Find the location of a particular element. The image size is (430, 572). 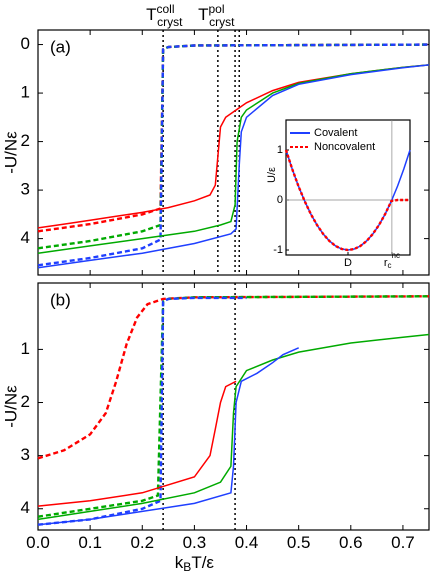

x-tick-label: 0.2 is located at coordinates (142, 542).